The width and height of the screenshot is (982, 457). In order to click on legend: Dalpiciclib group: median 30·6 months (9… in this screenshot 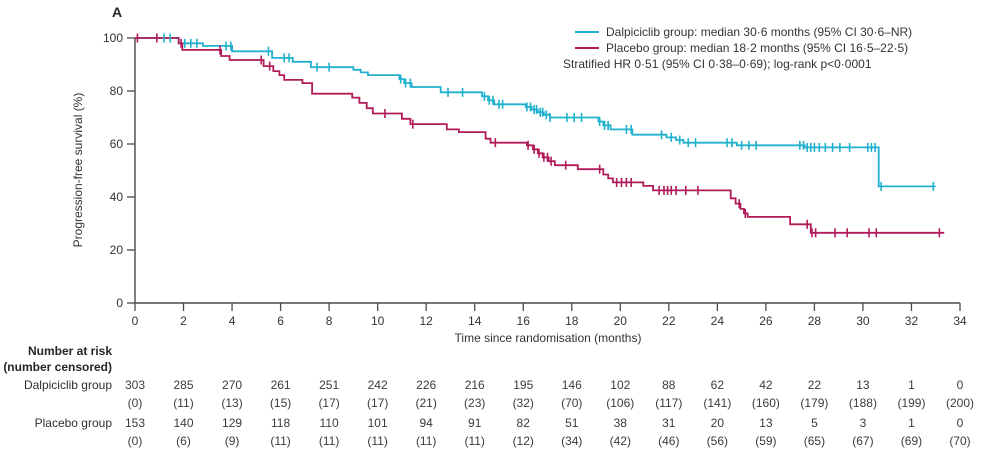, I will do `click(737, 48)`.